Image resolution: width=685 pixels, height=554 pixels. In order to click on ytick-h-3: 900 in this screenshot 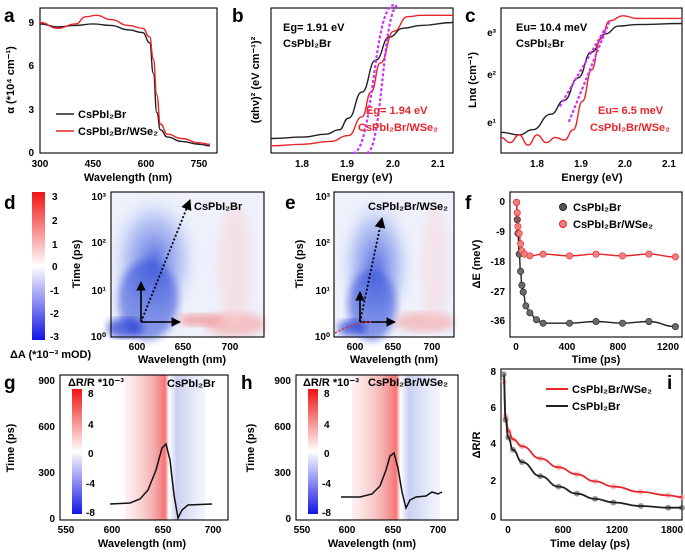, I will do `click(282, 381)`.